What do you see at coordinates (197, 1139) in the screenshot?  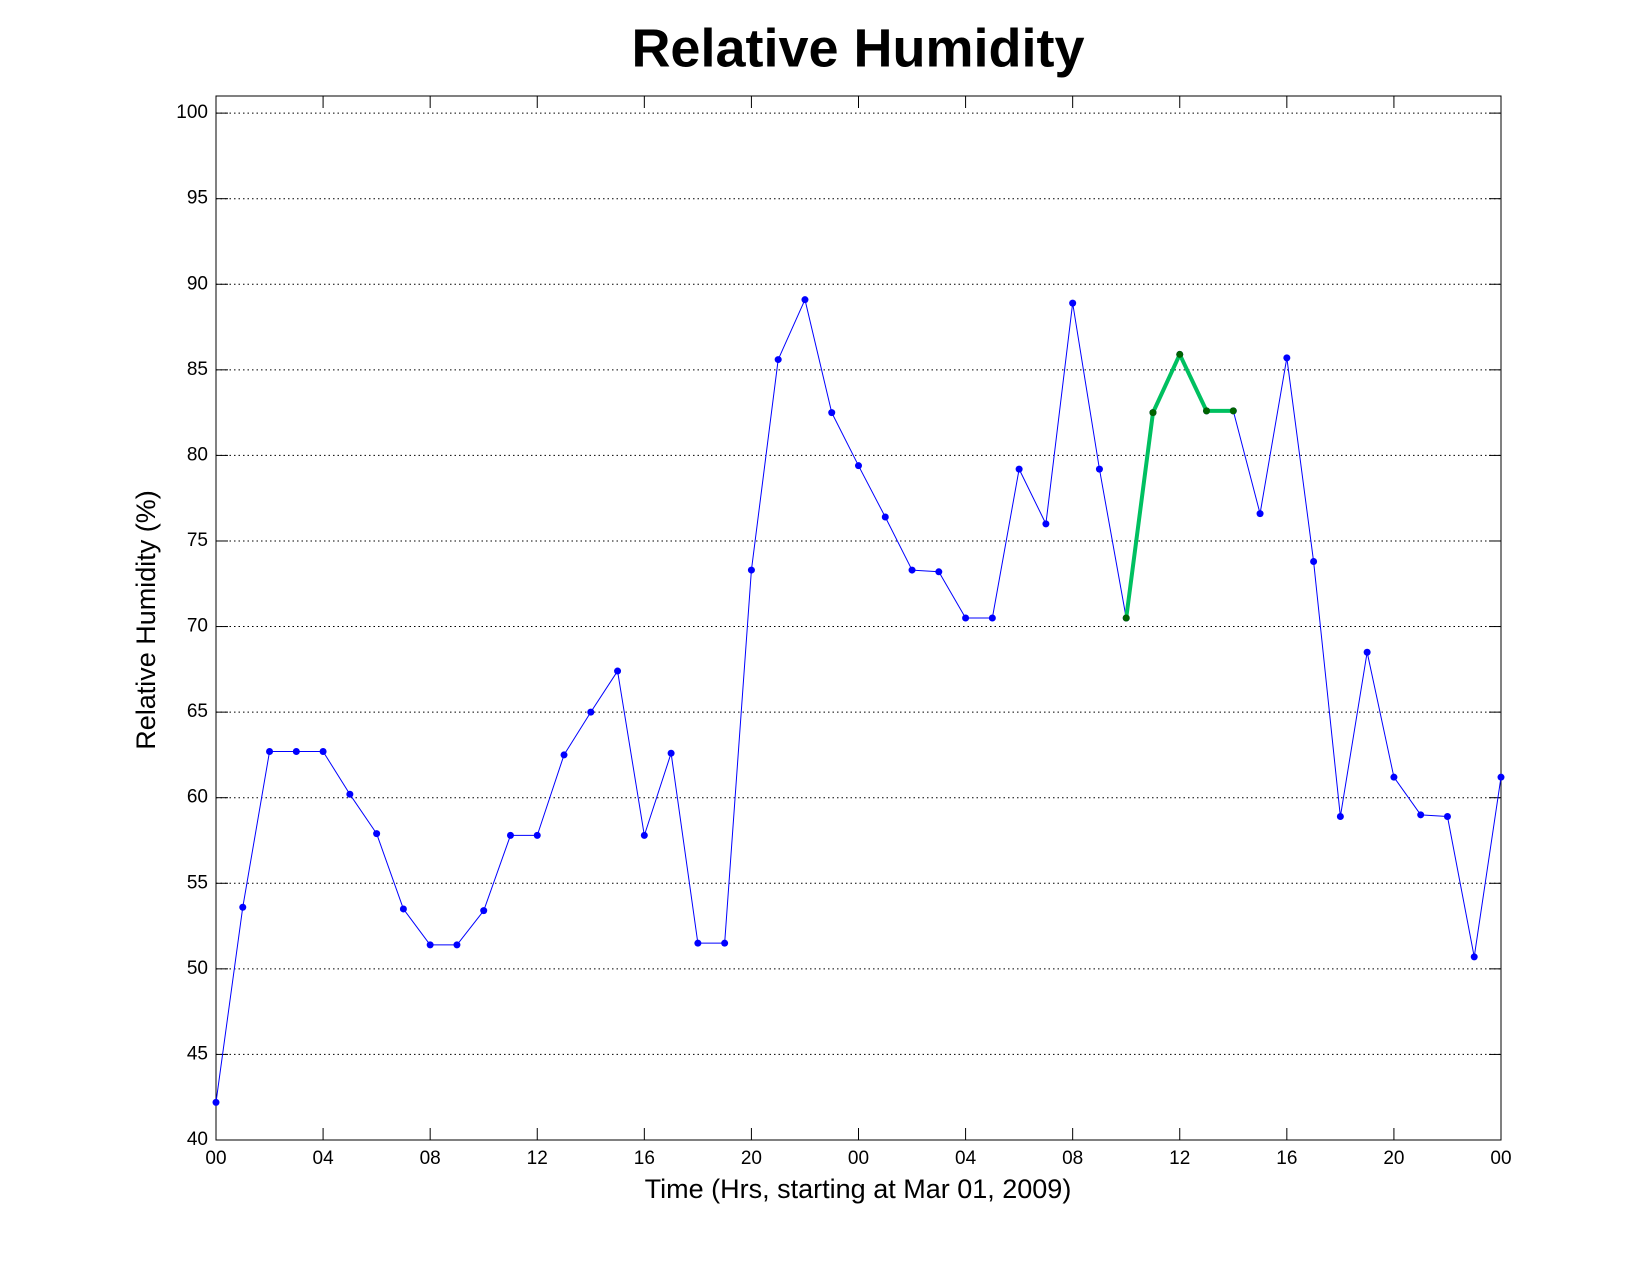 I see `y-tick-label: 40` at bounding box center [197, 1139].